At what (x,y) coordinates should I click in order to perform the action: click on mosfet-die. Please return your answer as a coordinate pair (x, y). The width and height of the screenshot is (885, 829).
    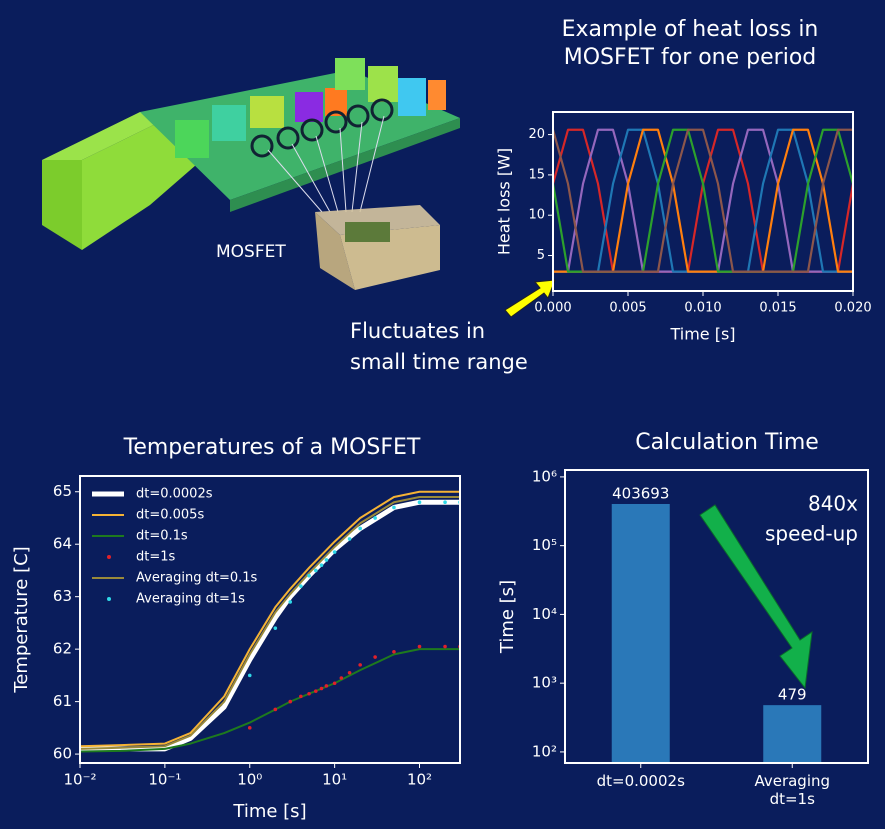
    Looking at the image, I should click on (367, 232).